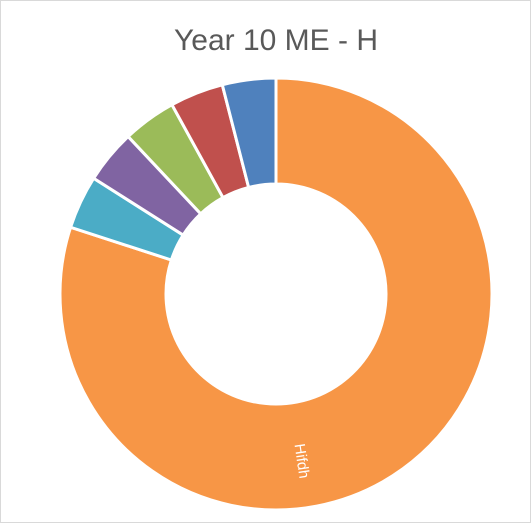 The height and width of the screenshot is (524, 532). What do you see at coordinates (302, 460) in the screenshot?
I see `segment-label: Hifdh` at bounding box center [302, 460].